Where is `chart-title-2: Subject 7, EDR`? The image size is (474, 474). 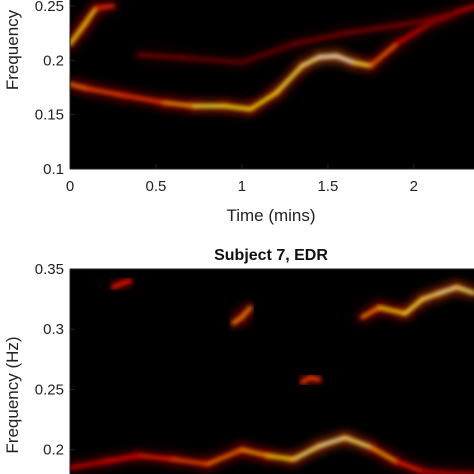 chart-title-2: Subject 7, EDR is located at coordinates (271, 255).